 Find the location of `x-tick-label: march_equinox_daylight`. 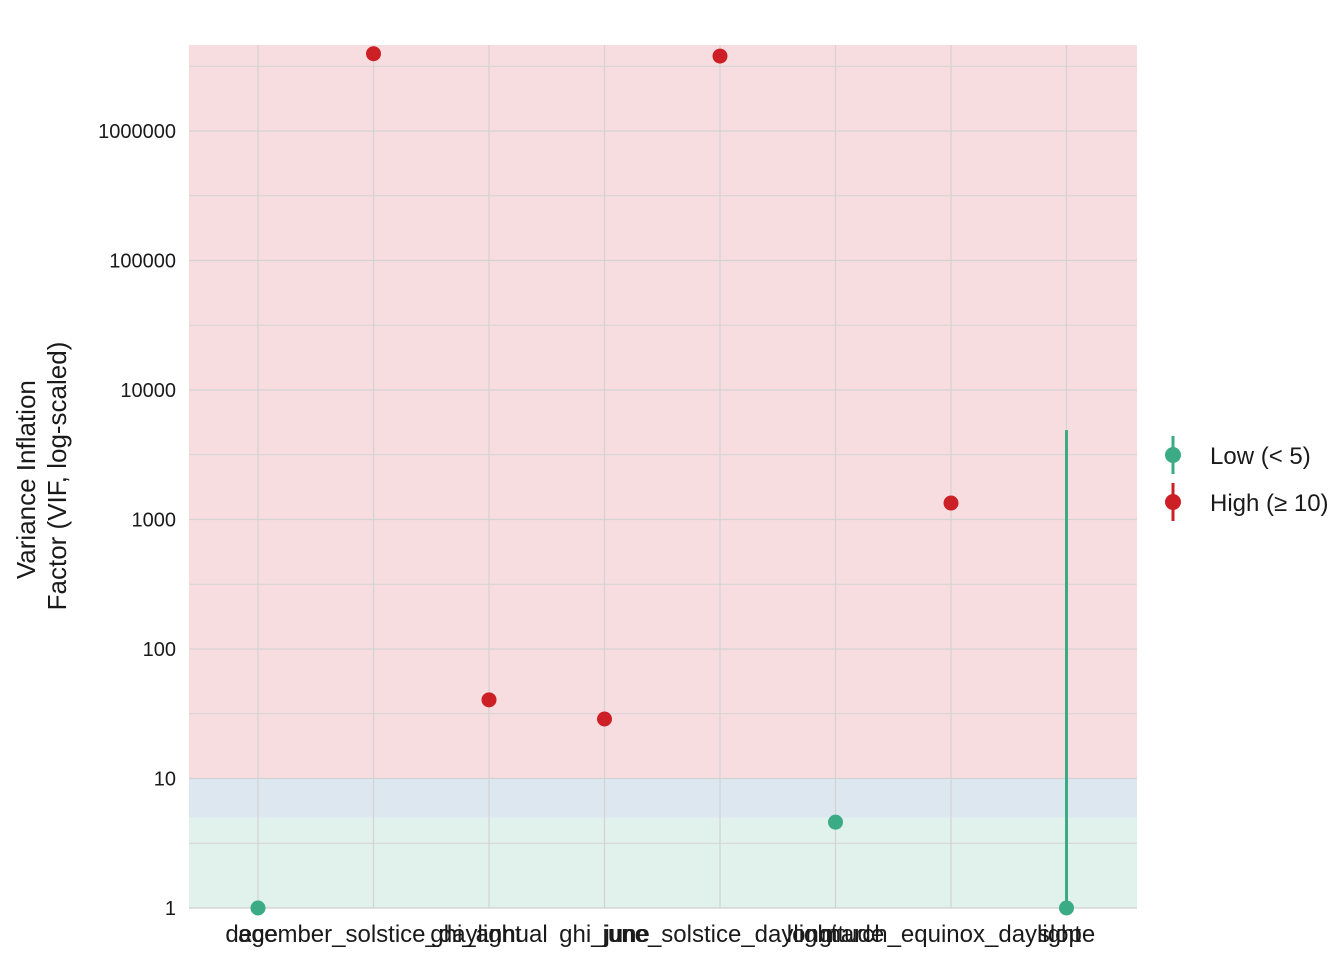

x-tick-label: march_equinox_daylight is located at coordinates (951, 934).